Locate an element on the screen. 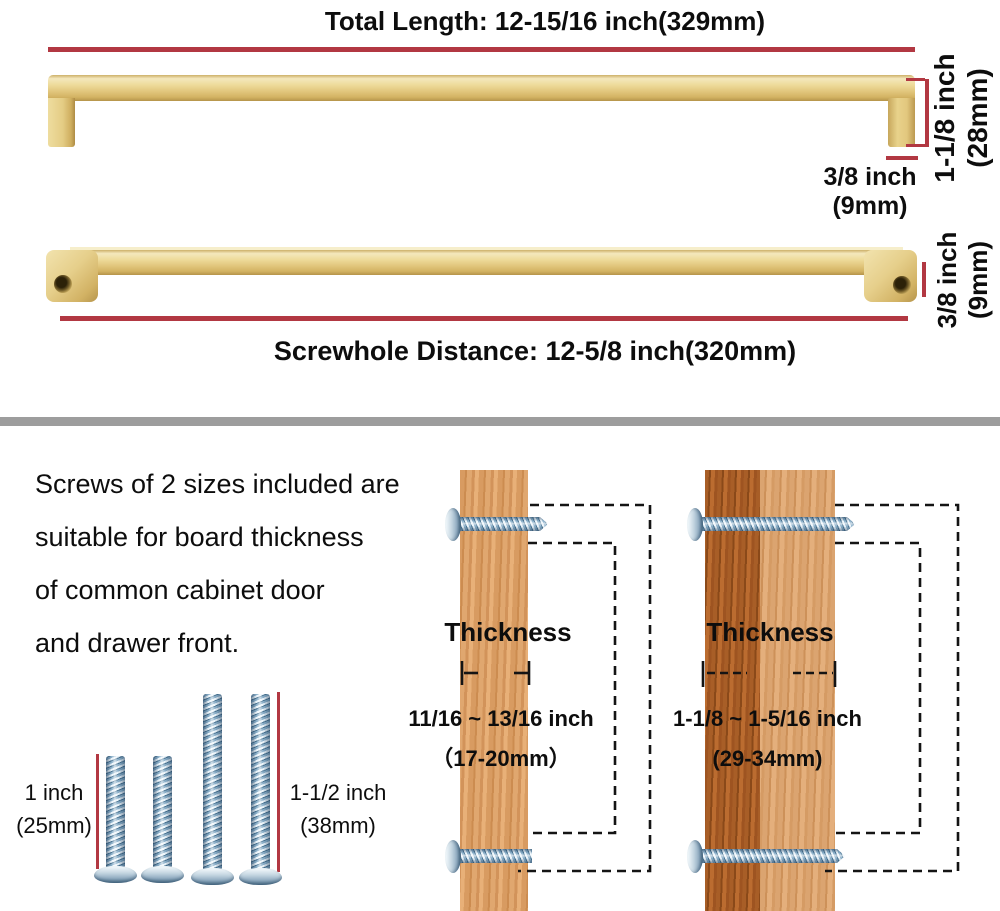 The width and height of the screenshot is (1000, 911). thick-board-top-screw-head-icon is located at coordinates (695, 524).